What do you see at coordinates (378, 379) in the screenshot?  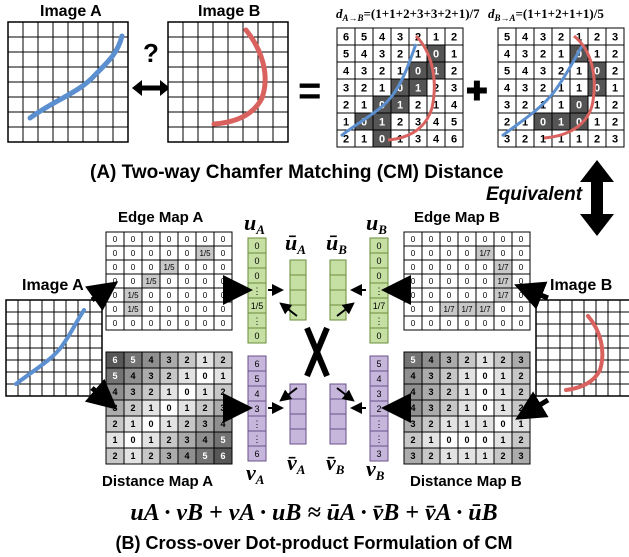 I see `vector-cell-value: 4` at bounding box center [378, 379].